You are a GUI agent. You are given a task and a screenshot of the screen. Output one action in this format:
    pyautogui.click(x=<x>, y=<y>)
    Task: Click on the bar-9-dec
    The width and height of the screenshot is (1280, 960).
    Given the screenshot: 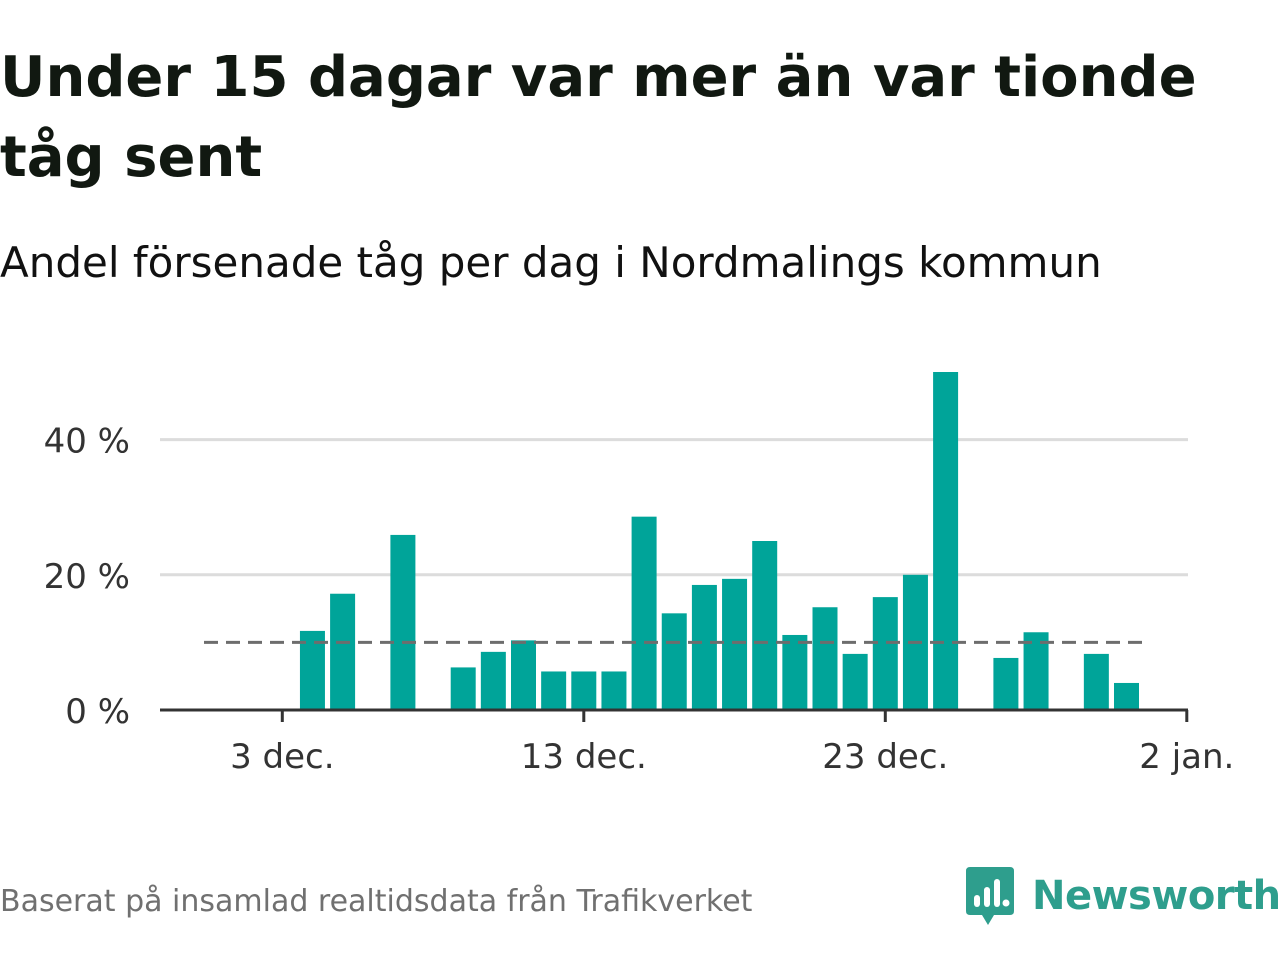 What is the action you would take?
    pyautogui.click(x=463, y=688)
    